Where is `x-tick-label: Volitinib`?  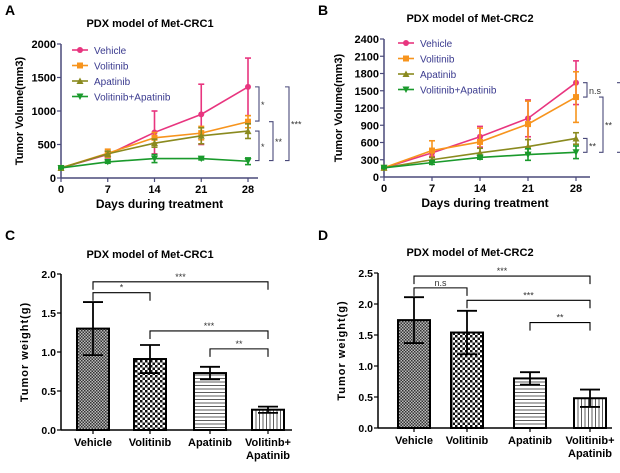
x-tick-label: Volitinib is located at coordinates (467, 441).